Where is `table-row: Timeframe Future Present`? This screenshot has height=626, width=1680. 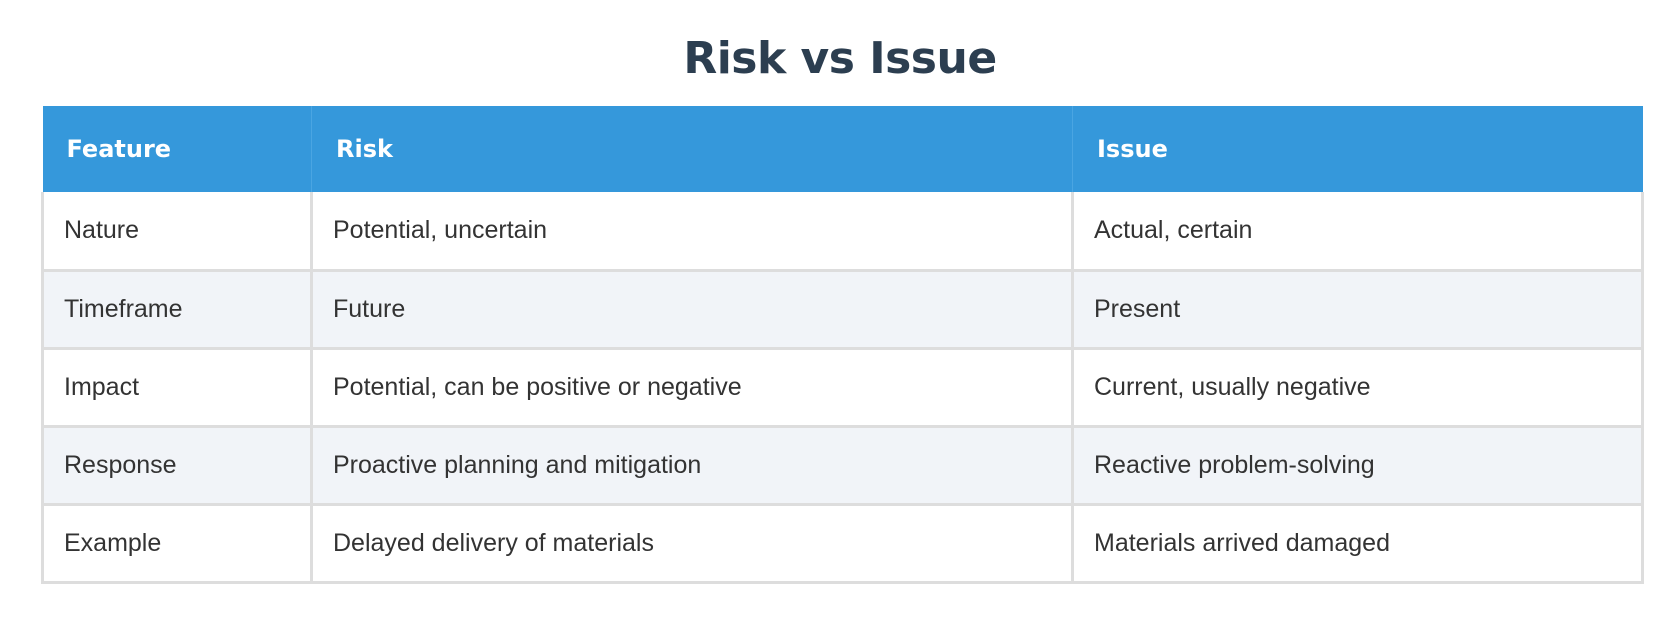 table-row: Timeframe Future Present is located at coordinates (842, 309).